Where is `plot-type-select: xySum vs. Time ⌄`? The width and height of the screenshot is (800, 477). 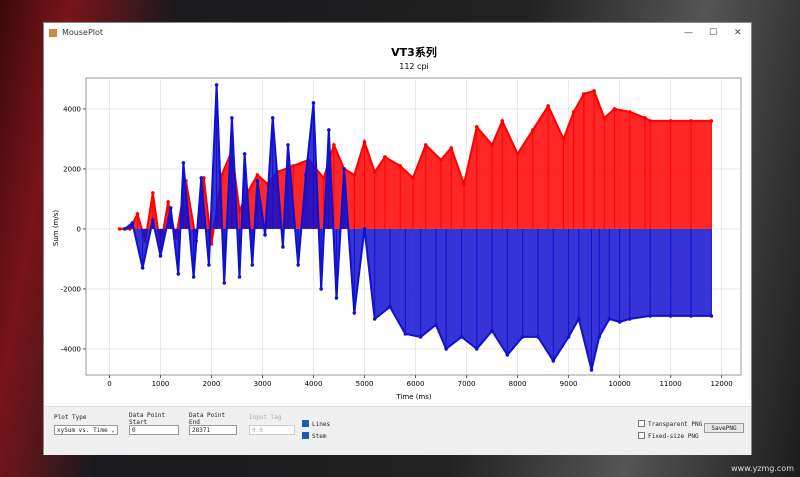 plot-type-select: xySum vs. Time ⌄ is located at coordinates (86, 430).